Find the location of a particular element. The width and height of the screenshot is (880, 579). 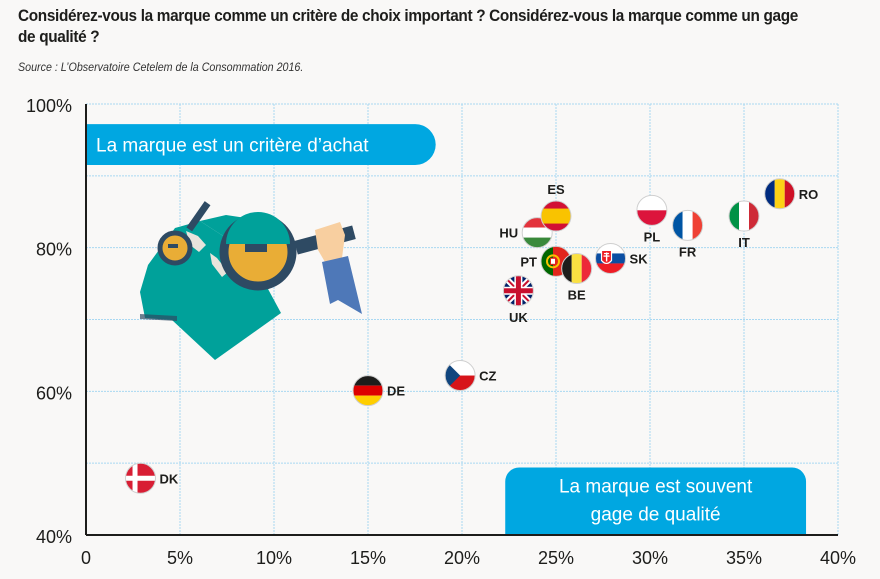

belgium-flag-icon is located at coordinates (576, 268).